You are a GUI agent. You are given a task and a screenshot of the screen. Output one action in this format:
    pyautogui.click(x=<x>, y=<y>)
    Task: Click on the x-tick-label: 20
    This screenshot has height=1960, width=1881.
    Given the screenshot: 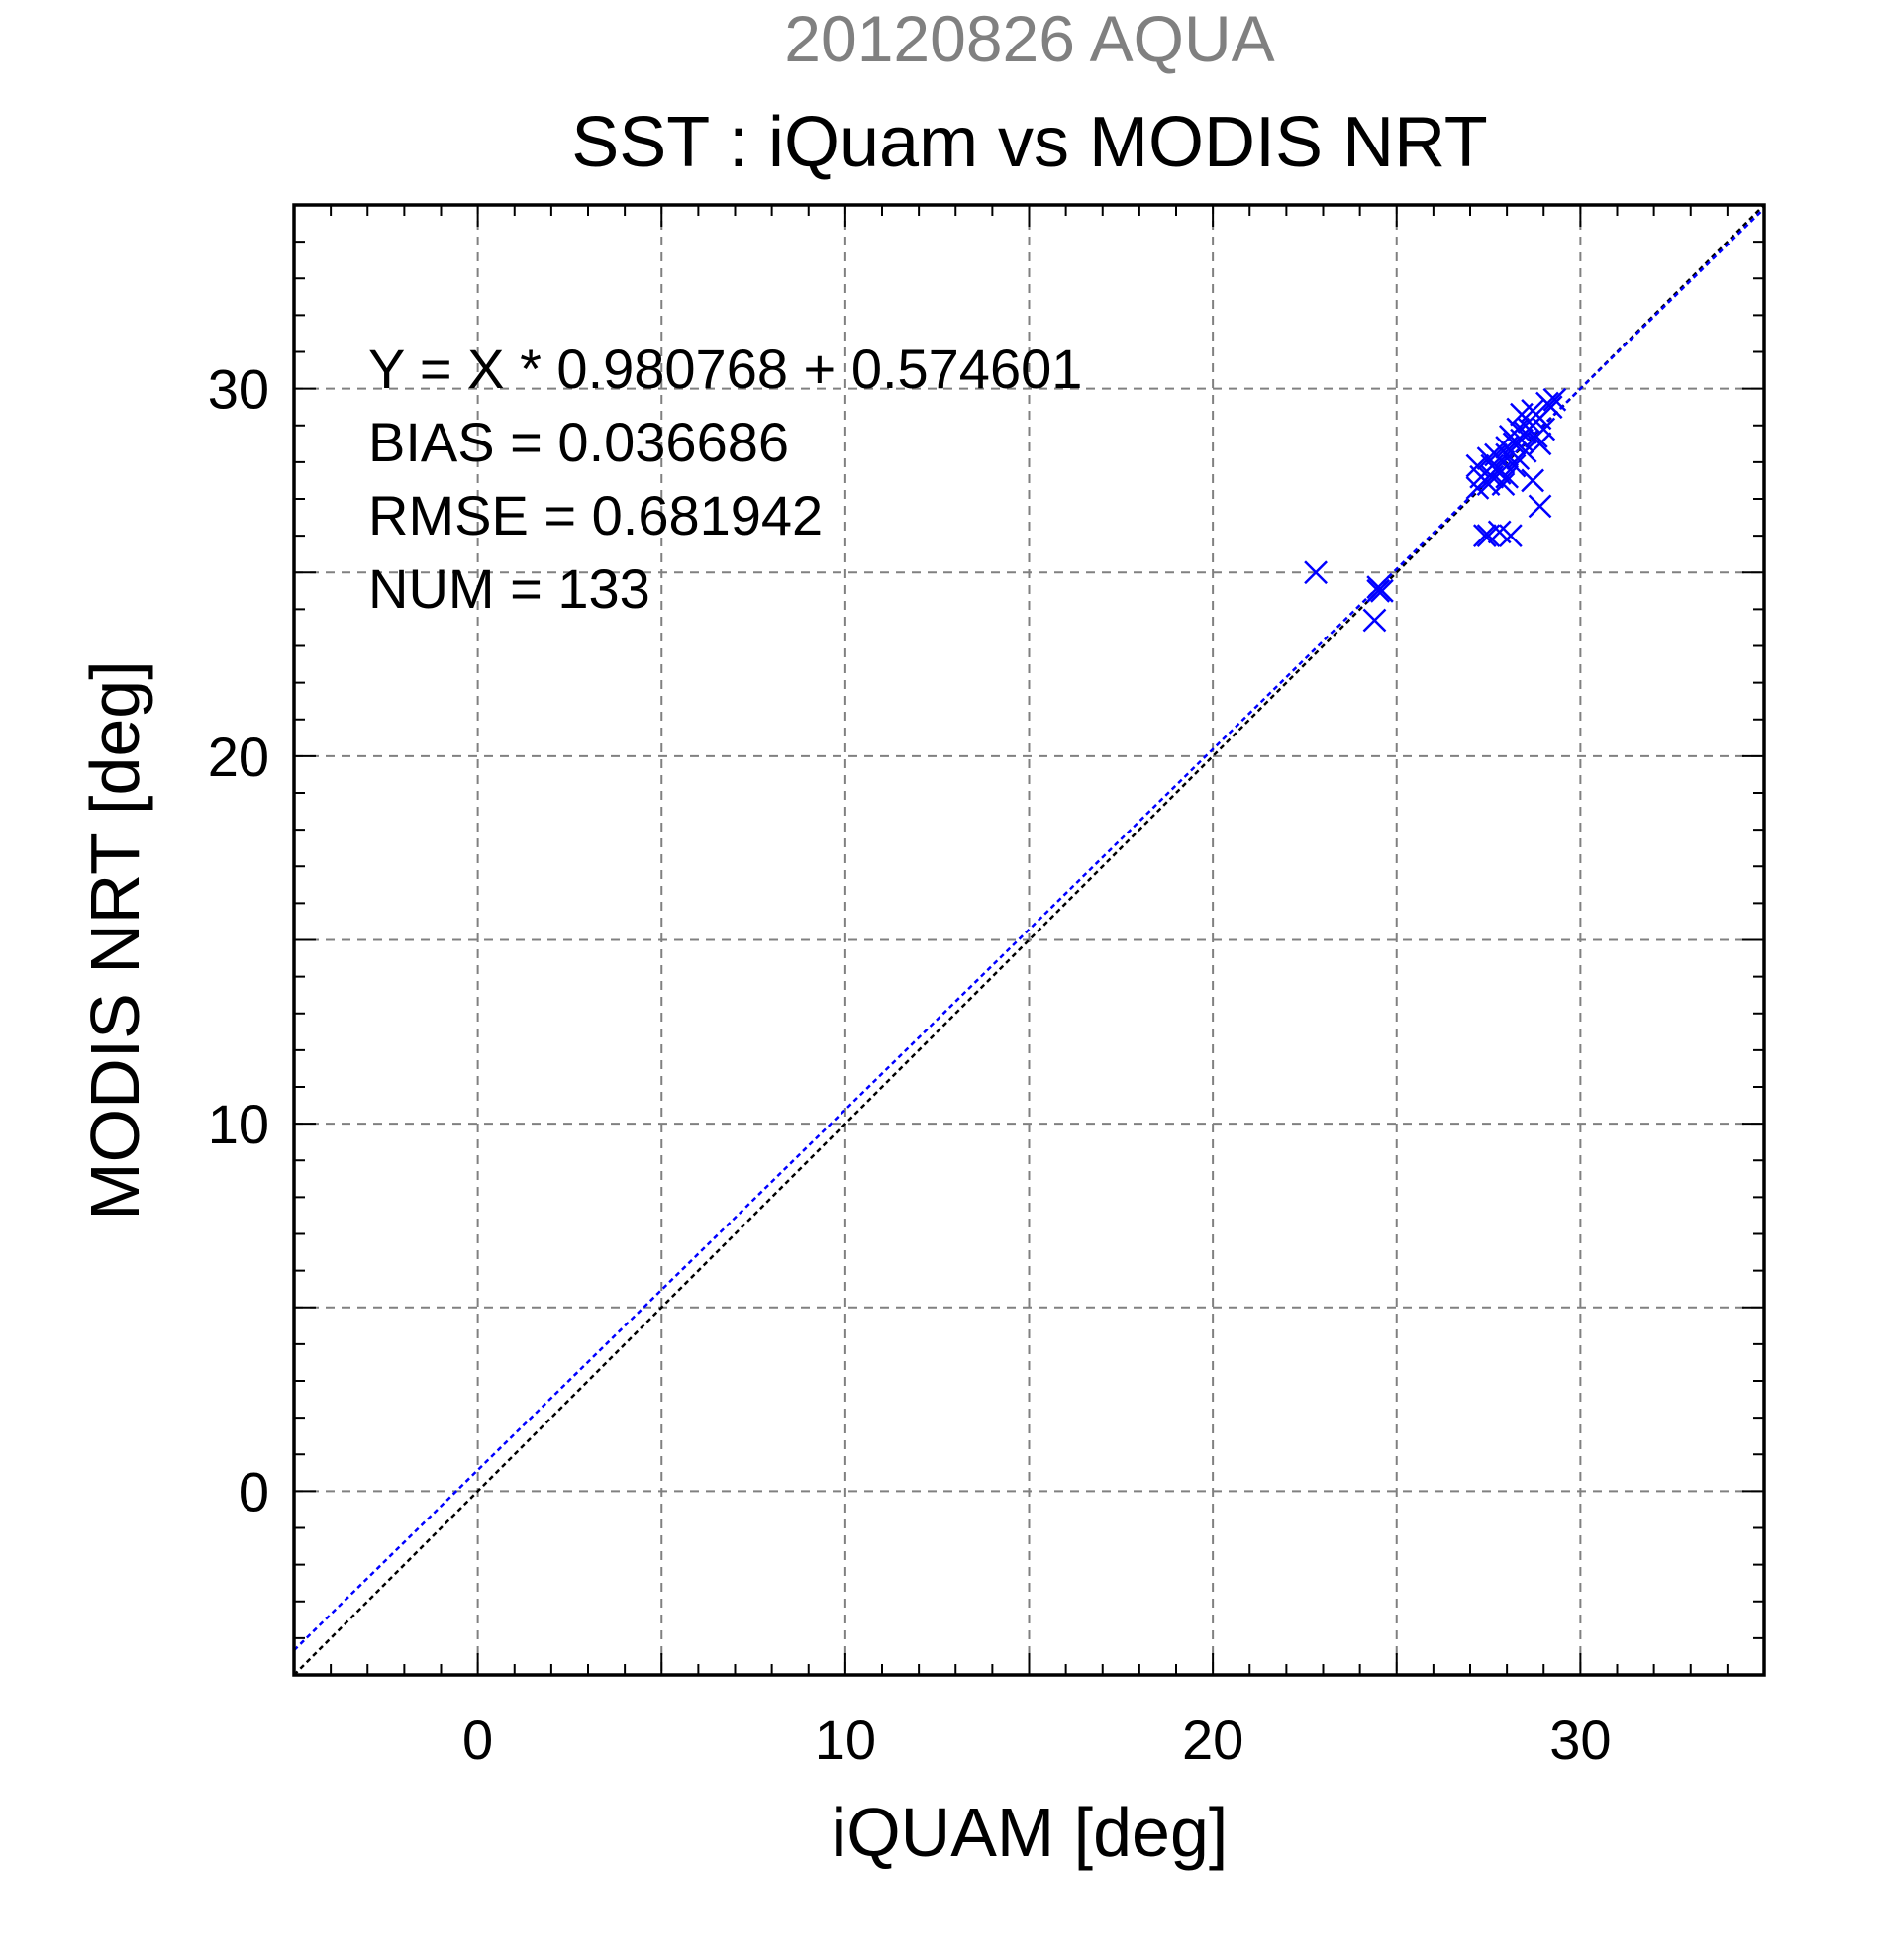 What is the action you would take?
    pyautogui.click(x=1212, y=1740)
    